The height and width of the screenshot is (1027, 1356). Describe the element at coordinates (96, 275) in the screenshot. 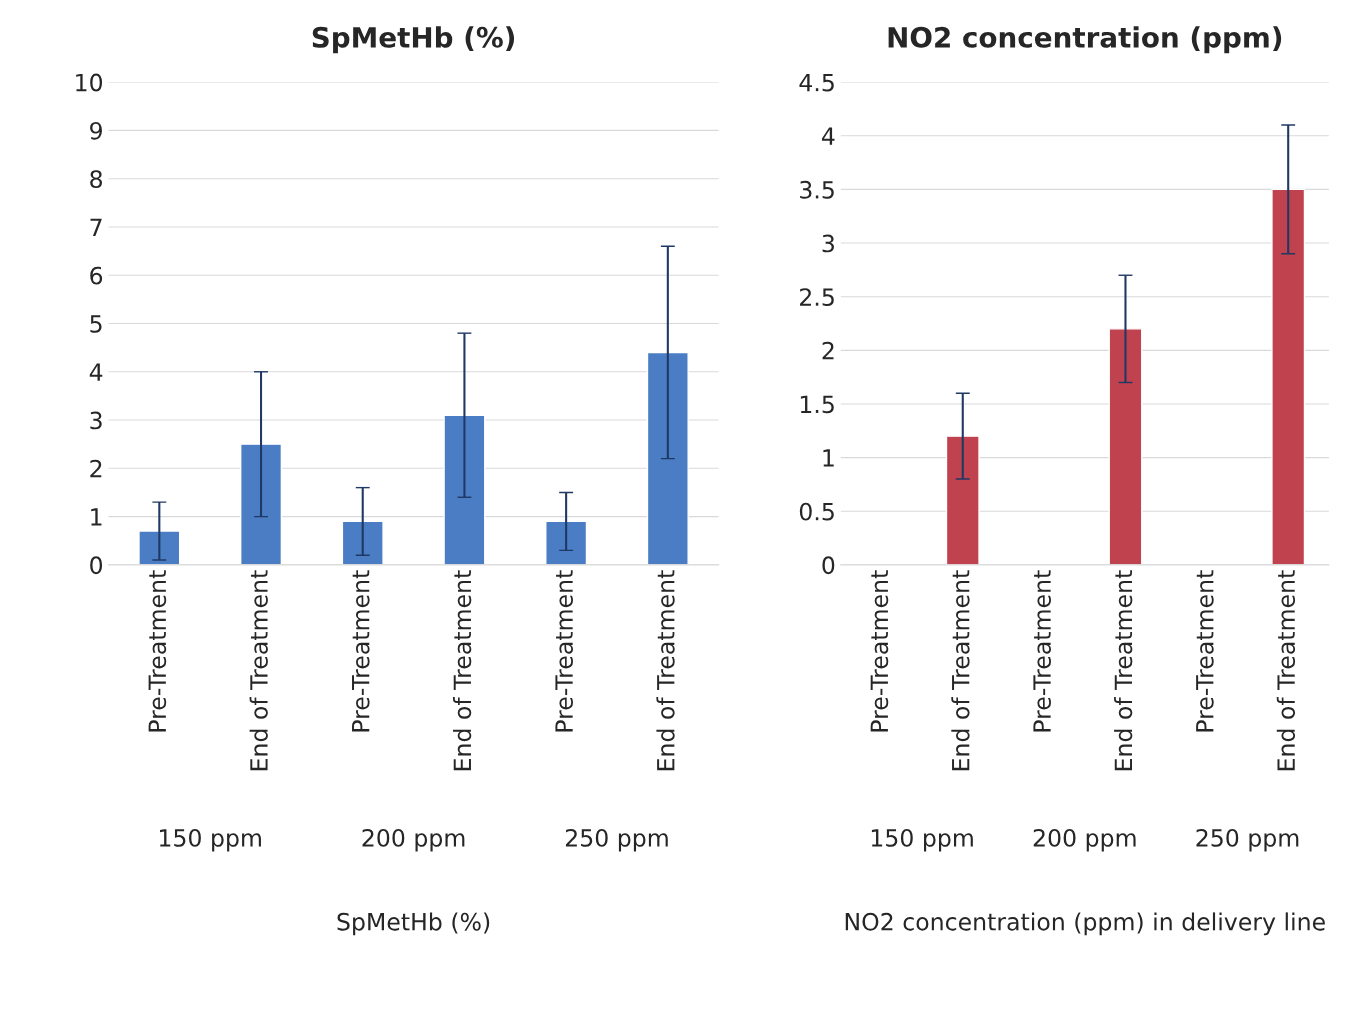

I see `y-tick-label: 6` at that location.